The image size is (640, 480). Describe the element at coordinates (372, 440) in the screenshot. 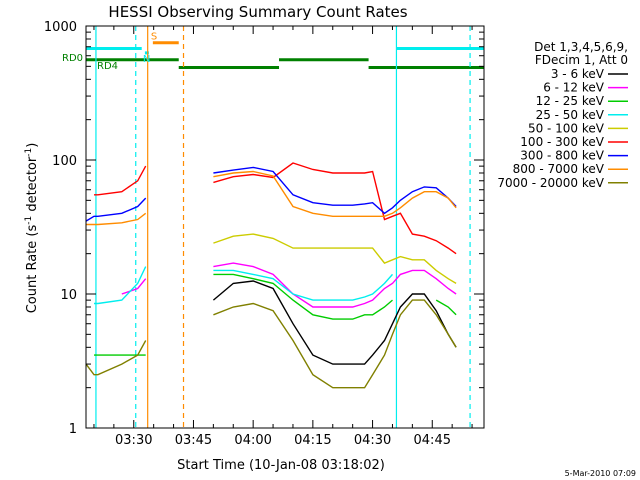

I see `x-tick-label-4: 04:30` at that location.